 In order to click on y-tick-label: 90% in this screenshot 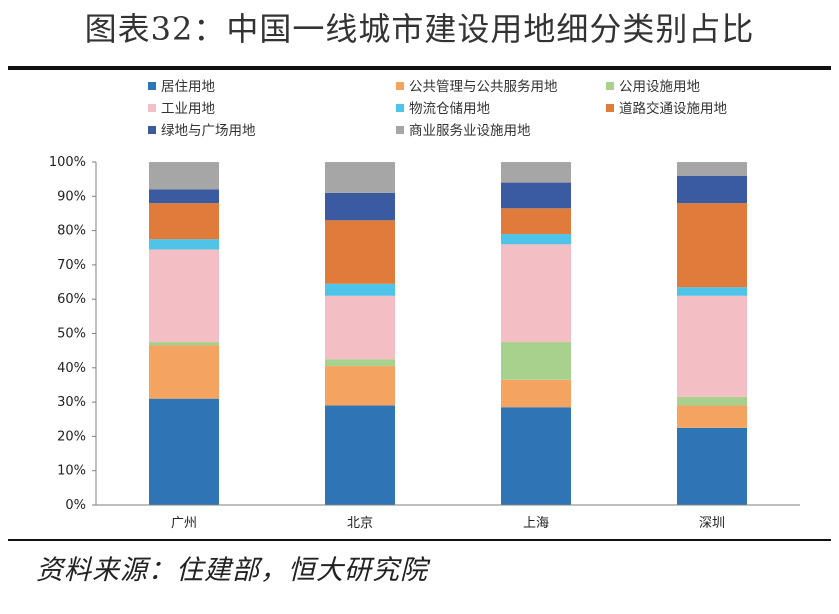, I will do `click(71, 196)`.